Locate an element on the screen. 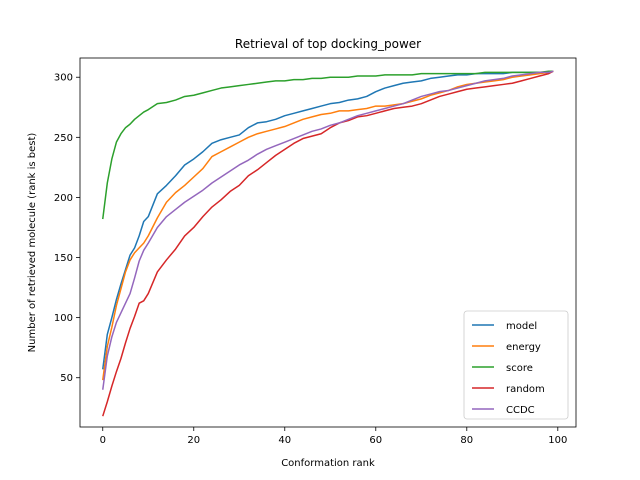  y-tick-label: 100 is located at coordinates (63, 318).